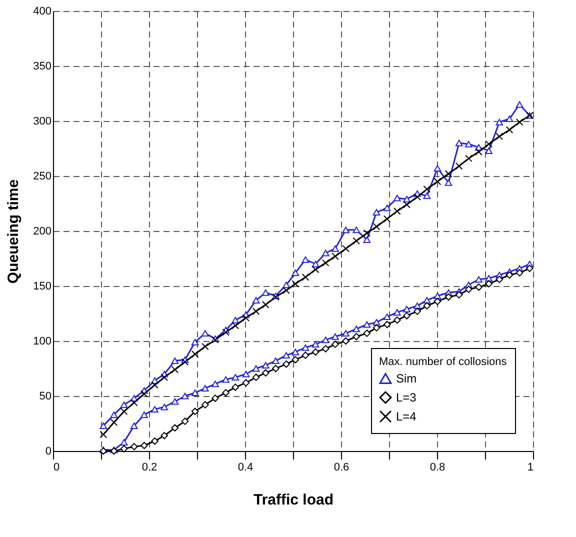  What do you see at coordinates (42, 12) in the screenshot?
I see `y-tick-label: 400` at bounding box center [42, 12].